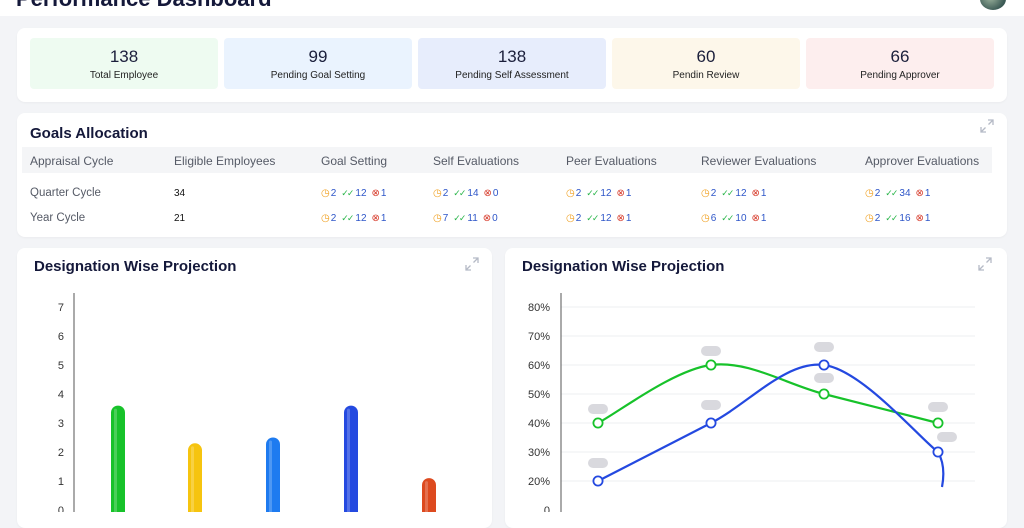 This screenshot has height=528, width=1024. I want to click on y-tick-label: 2, so click(61, 453).